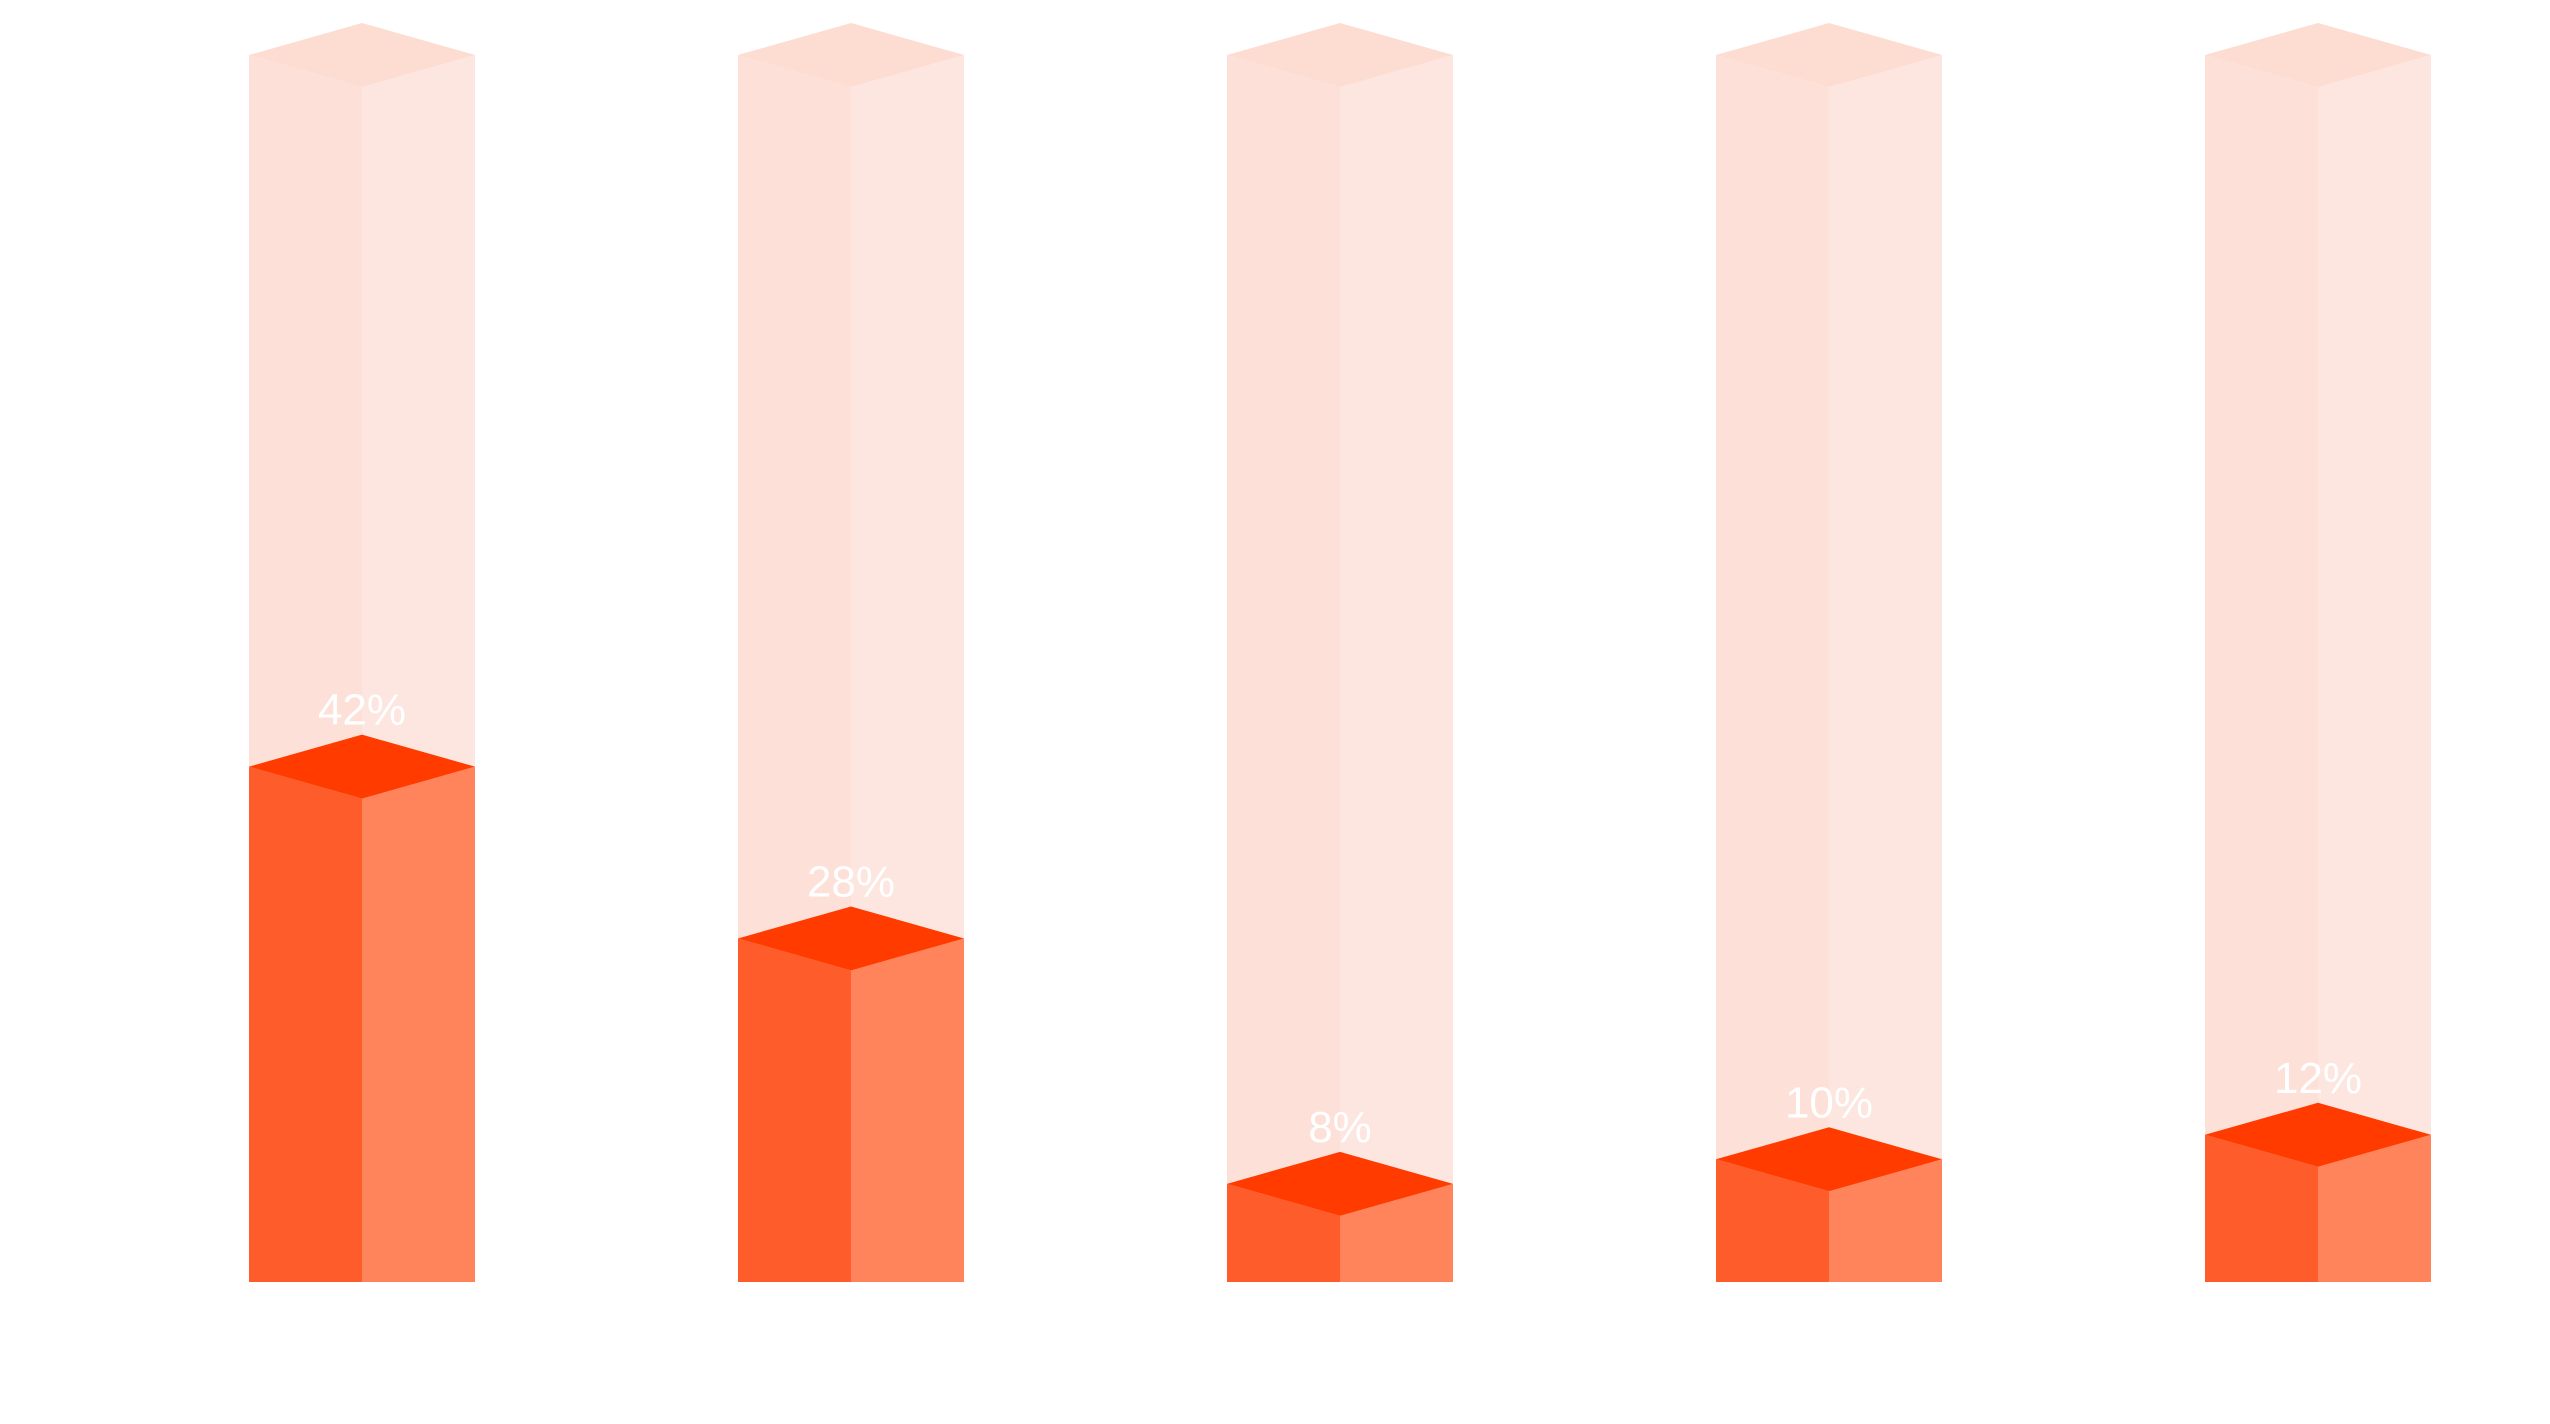 The image size is (2550, 1424). I want to click on bar-value-label-4: 12%, so click(2318, 1078).